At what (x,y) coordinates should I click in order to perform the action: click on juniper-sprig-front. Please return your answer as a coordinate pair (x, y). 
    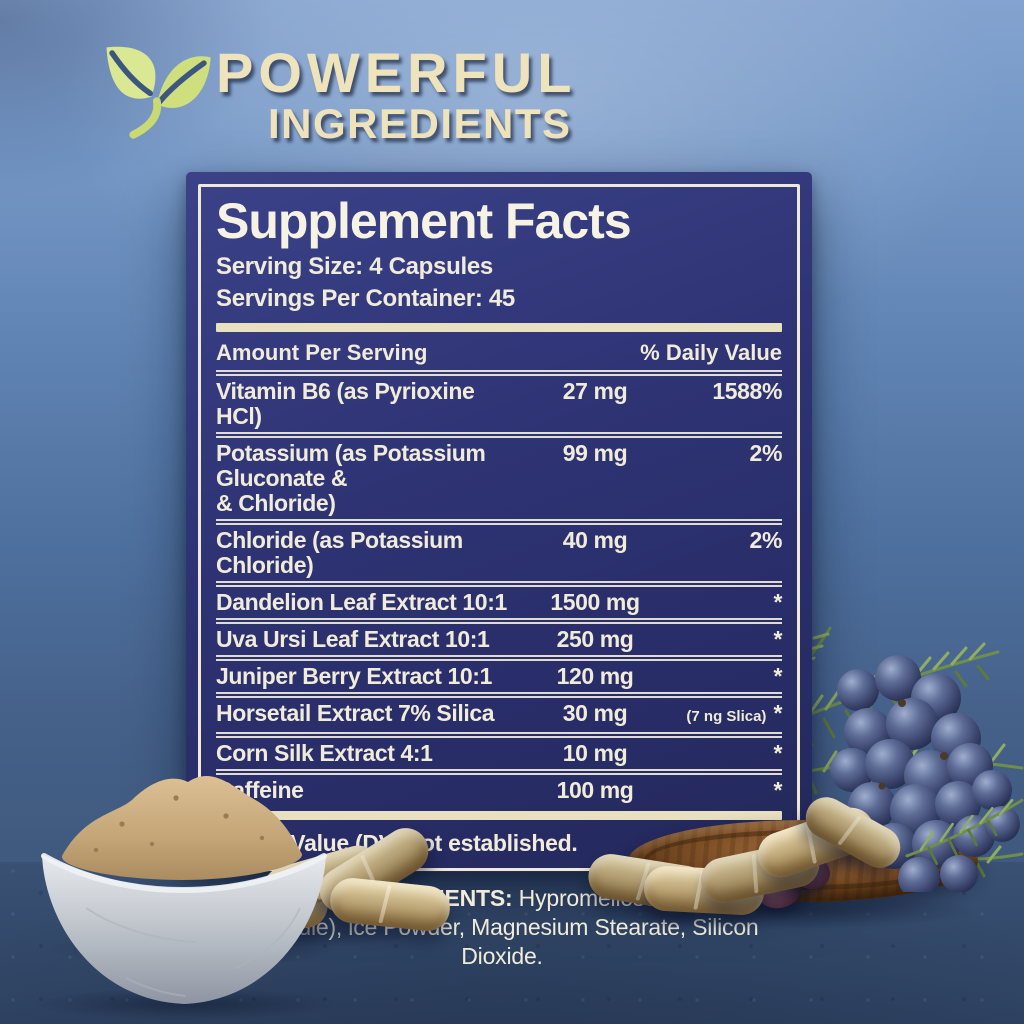
    Looking at the image, I should click on (964, 832).